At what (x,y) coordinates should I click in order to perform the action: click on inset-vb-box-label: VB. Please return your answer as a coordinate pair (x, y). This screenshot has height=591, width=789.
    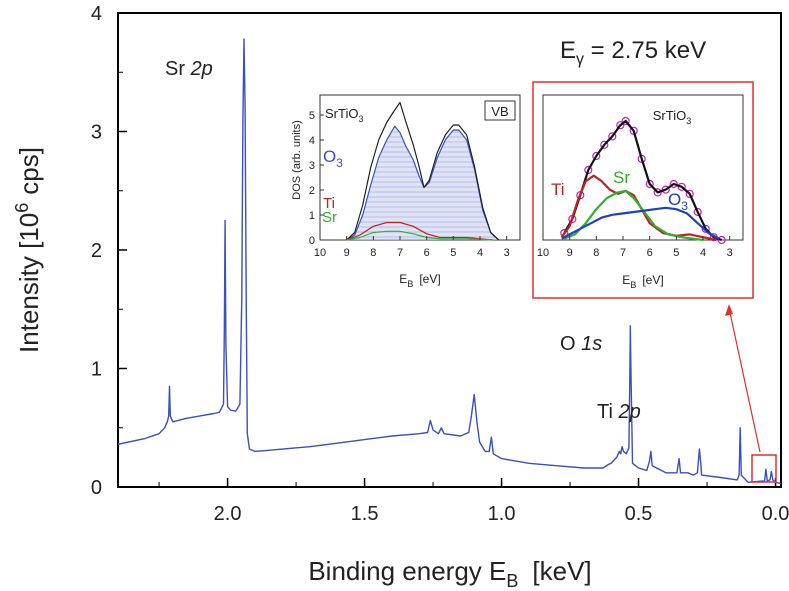
    Looking at the image, I should click on (499, 111).